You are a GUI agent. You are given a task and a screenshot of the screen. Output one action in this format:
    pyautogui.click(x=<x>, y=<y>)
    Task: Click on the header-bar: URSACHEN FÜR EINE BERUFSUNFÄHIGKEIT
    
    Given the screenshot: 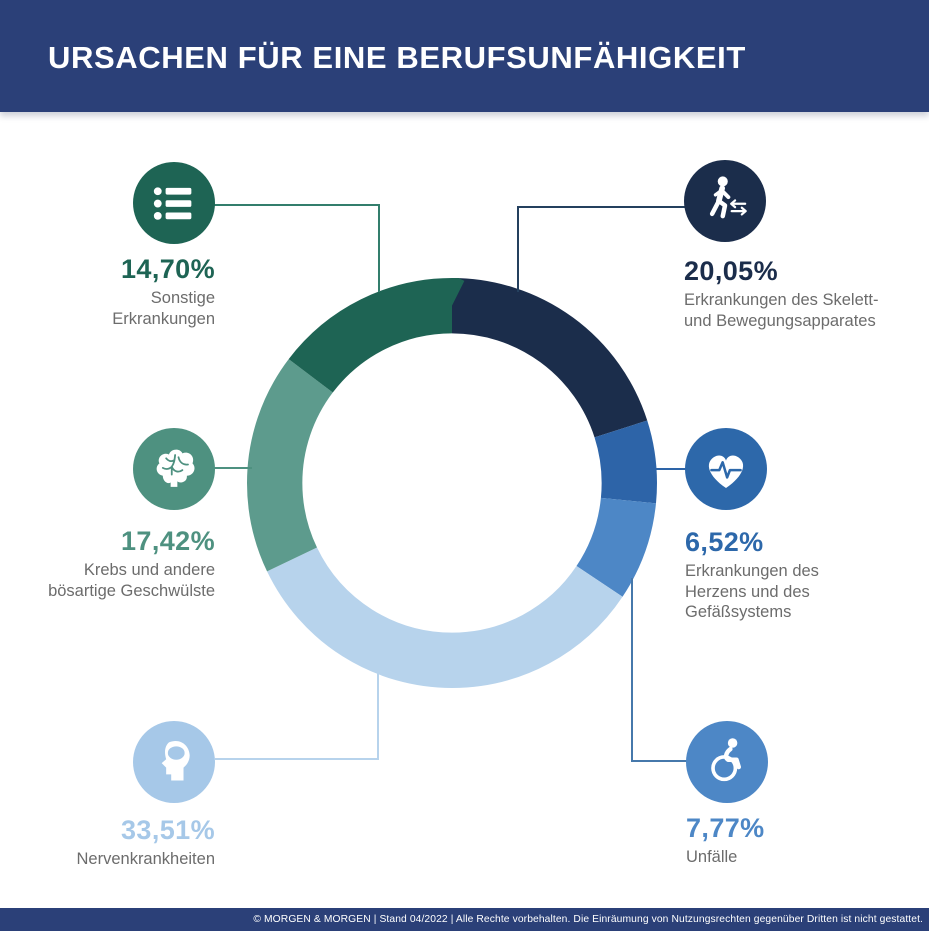 What is the action you would take?
    pyautogui.click(x=464, y=56)
    